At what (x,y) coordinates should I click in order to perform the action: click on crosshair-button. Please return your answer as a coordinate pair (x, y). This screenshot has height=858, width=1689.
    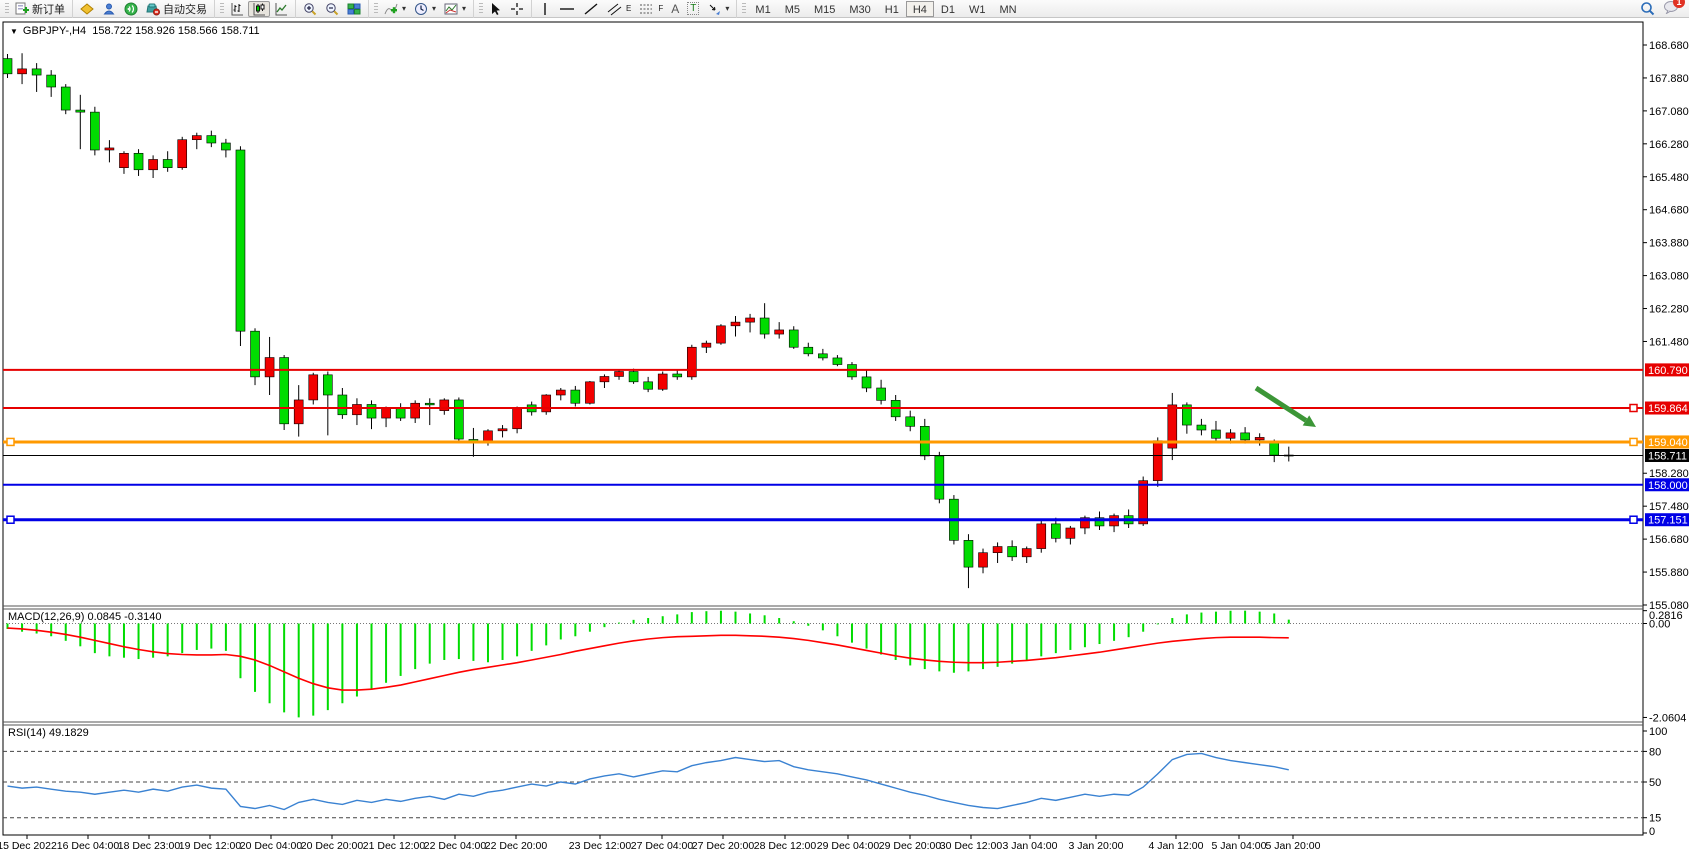
    Looking at the image, I should click on (517, 9).